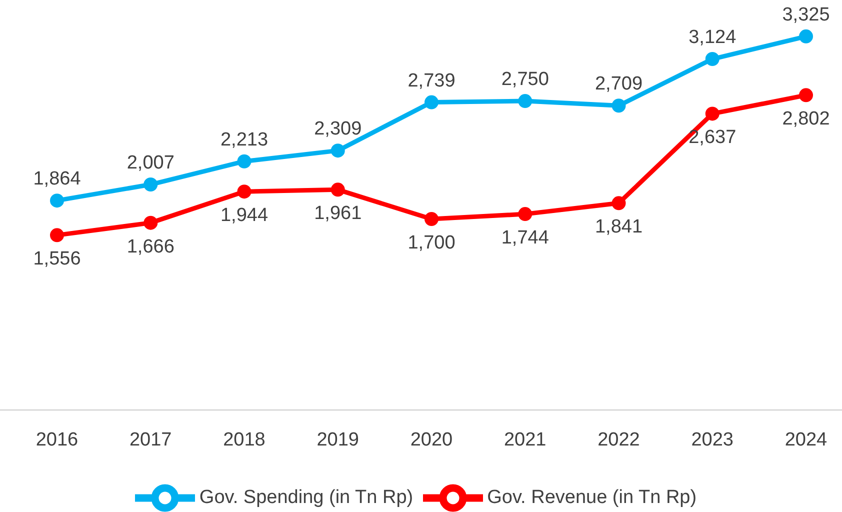 This screenshot has height=512, width=842. Describe the element at coordinates (57, 259) in the screenshot. I see `data-label: 1,556` at that location.